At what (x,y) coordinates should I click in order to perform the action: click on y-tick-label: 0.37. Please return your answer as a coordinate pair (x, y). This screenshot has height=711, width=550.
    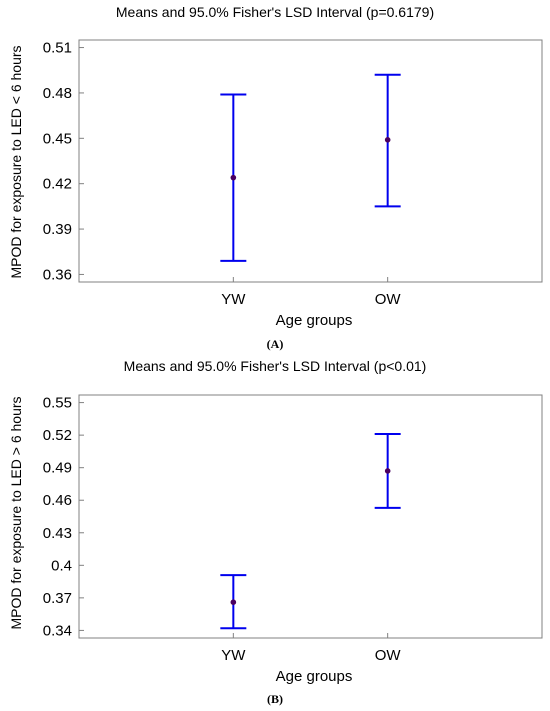
    Looking at the image, I should click on (57, 598).